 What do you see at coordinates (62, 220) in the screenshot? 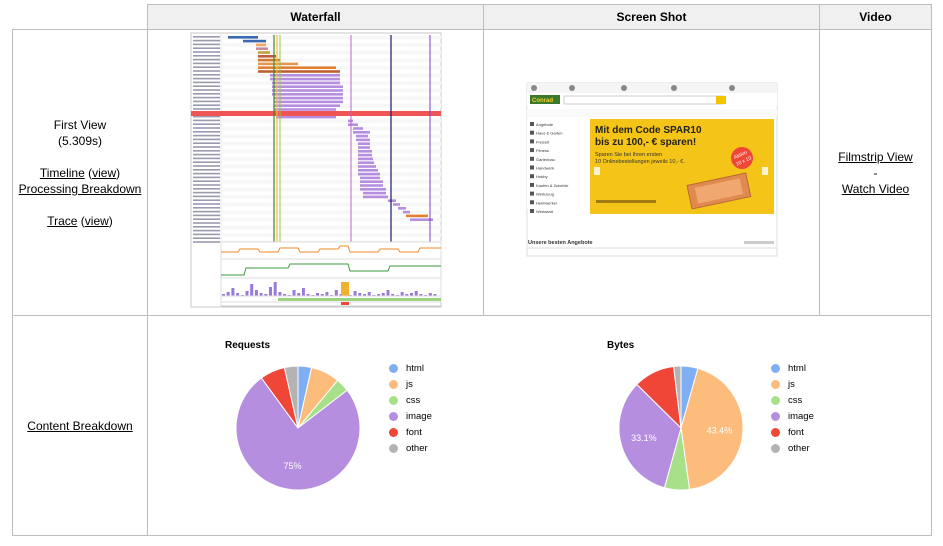
I see `trace-link: Trace` at bounding box center [62, 220].